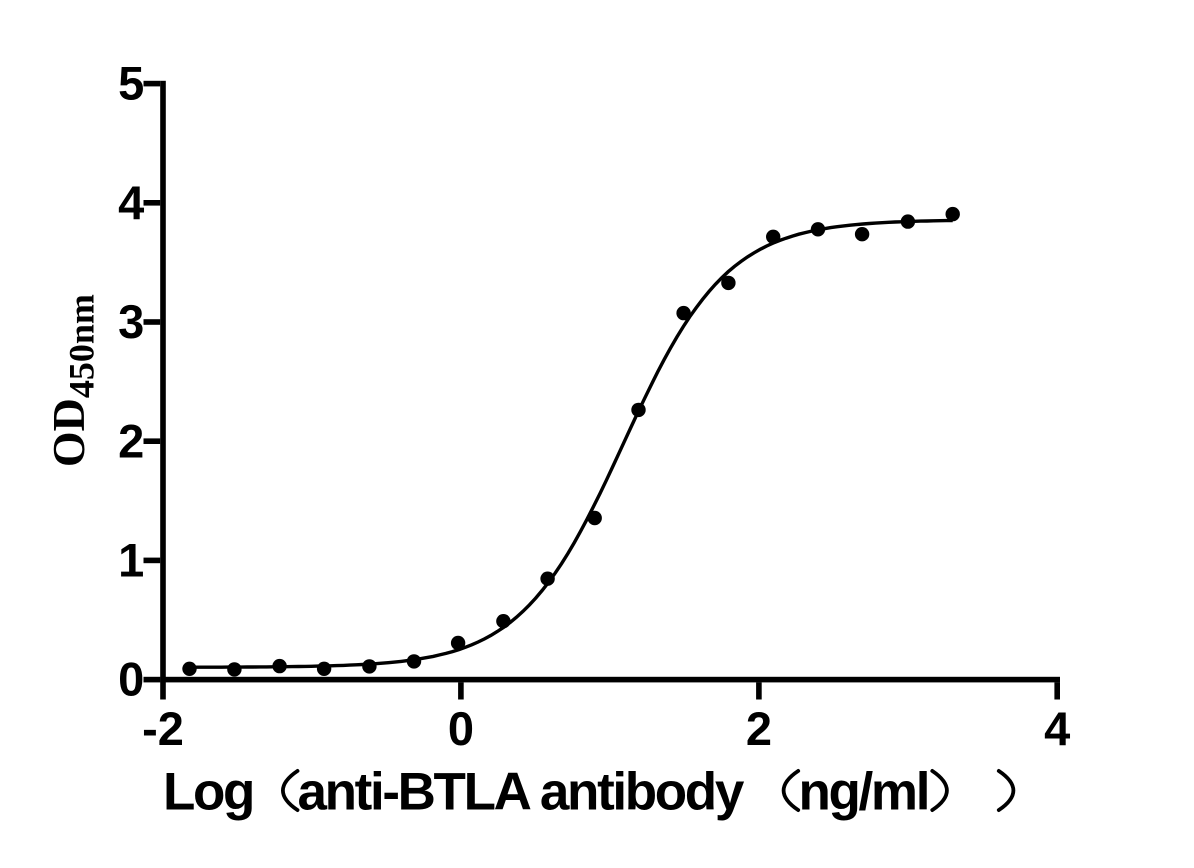 Image resolution: width=1194 pixels, height=868 pixels. I want to click on svg-text: ng/ml, so click(864, 792).